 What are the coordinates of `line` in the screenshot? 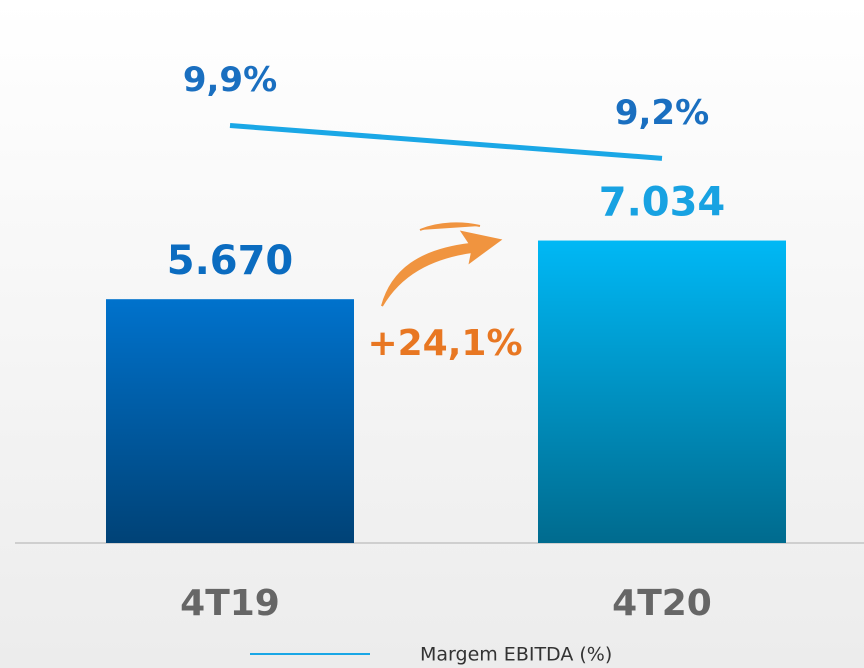 It's located at (446, 142).